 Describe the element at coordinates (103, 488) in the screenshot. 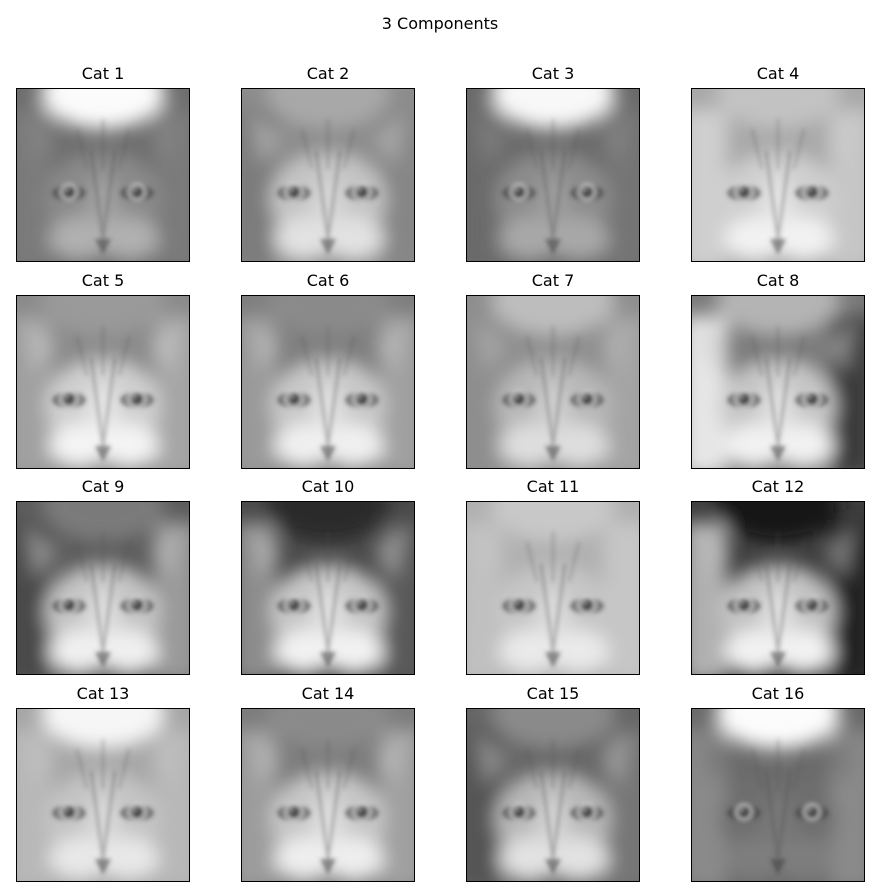

I see `panel-title: Cat 9` at that location.